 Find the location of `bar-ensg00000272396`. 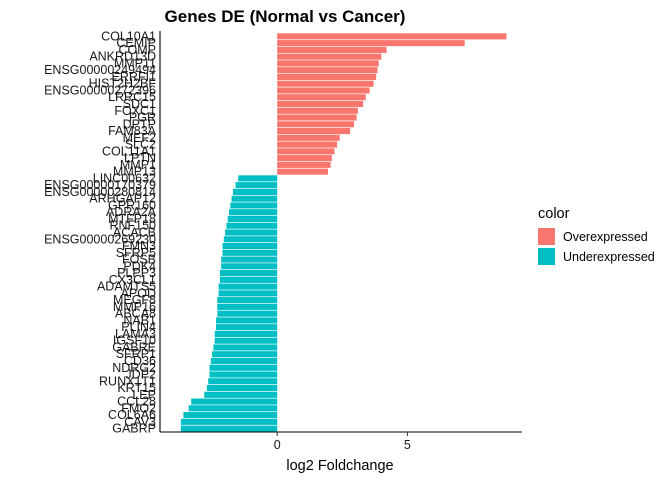

bar-ensg00000272396 is located at coordinates (323, 90).